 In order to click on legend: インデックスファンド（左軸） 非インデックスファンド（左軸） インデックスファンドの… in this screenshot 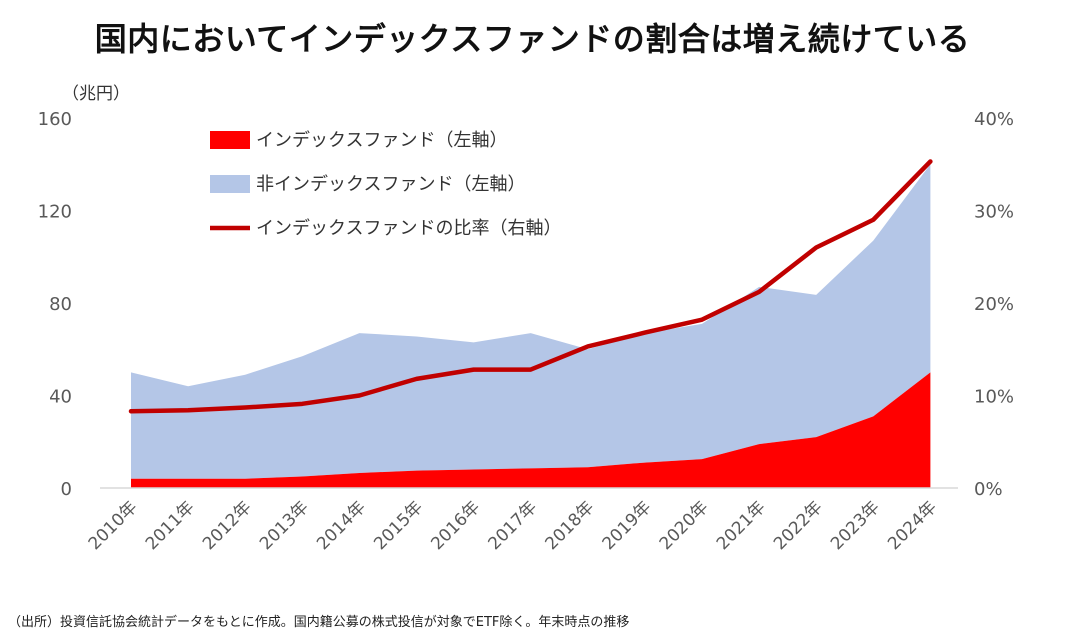, I will do `click(385, 184)`.